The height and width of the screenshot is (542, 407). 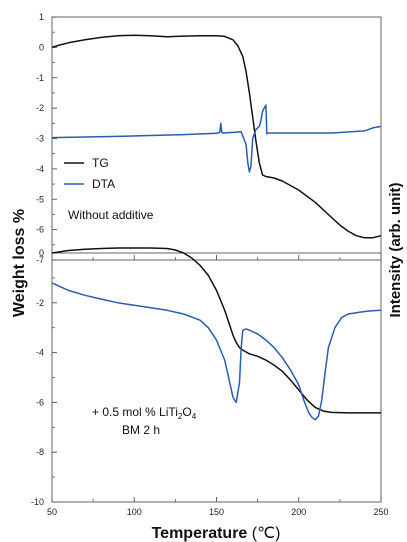 What do you see at coordinates (19, 263) in the screenshot?
I see `y-axis-left-title: Weight loss %` at bounding box center [19, 263].